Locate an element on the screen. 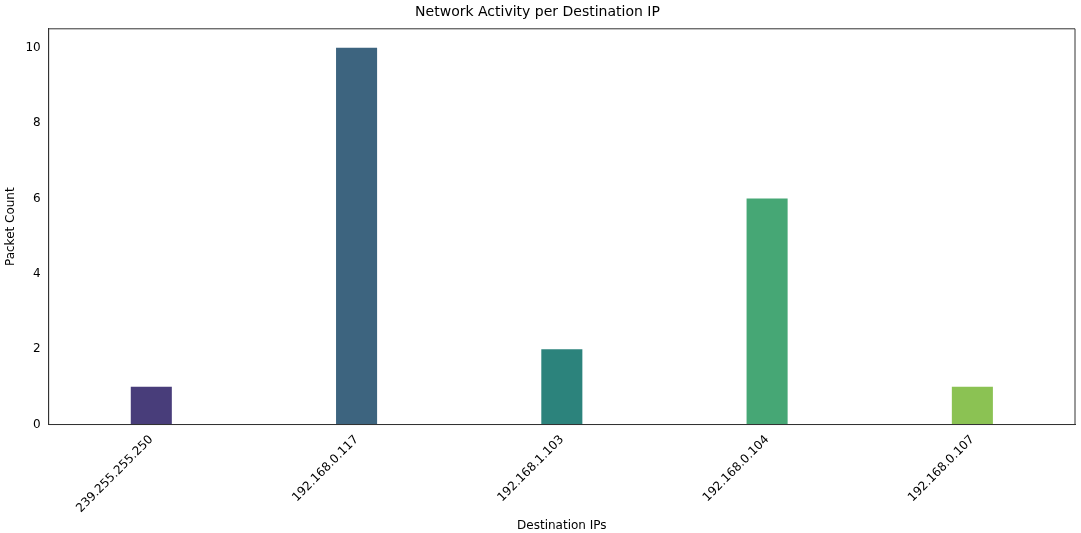 Image resolution: width=1081 pixels, height=533 pixels. y-tick-label: 0 is located at coordinates (37, 423).